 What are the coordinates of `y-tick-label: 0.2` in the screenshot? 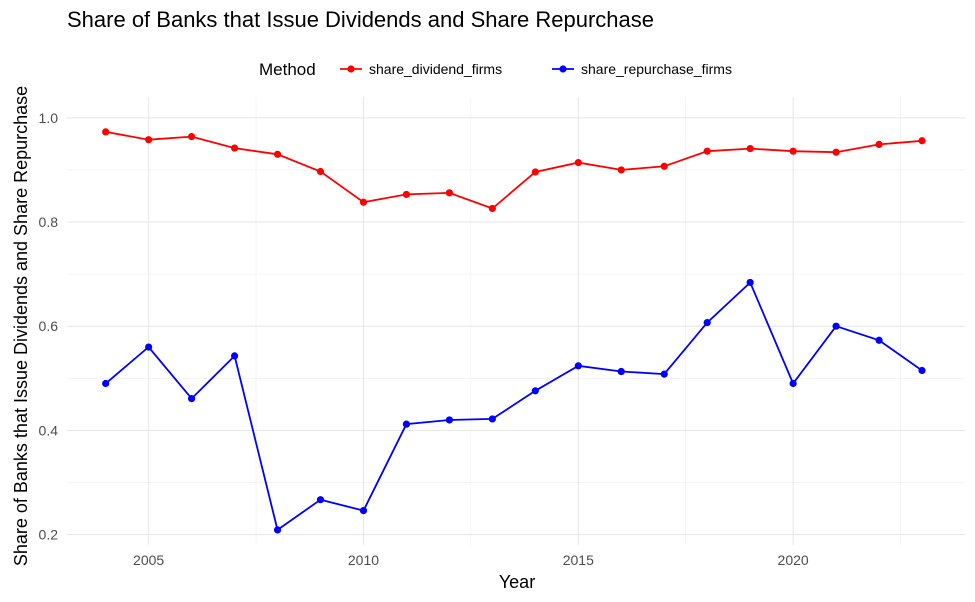 It's located at (49, 535).